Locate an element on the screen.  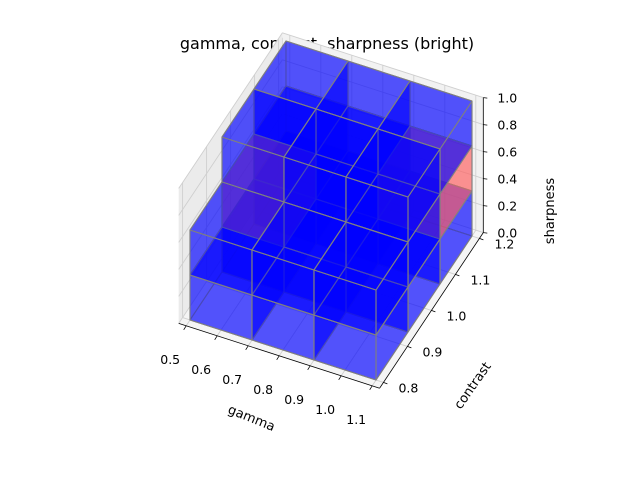
y-tick-label: 1.0 is located at coordinates (456, 315).